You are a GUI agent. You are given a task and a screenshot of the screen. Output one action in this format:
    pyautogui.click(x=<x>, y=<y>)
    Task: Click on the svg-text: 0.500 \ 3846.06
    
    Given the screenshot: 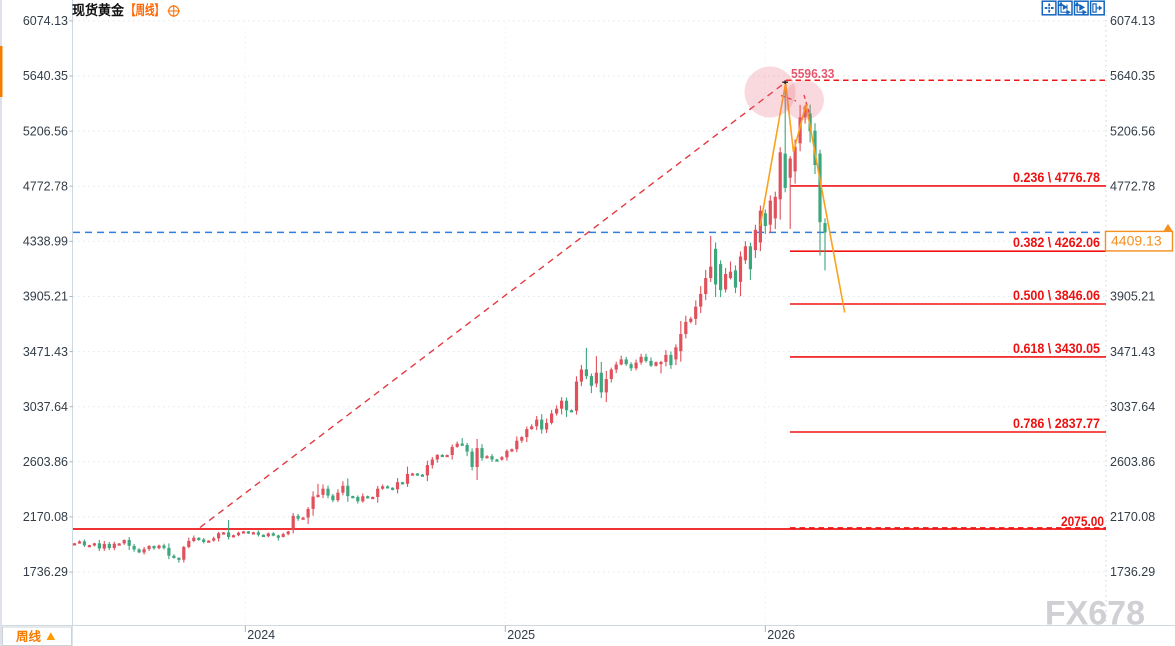 What is the action you would take?
    pyautogui.click(x=1056, y=295)
    